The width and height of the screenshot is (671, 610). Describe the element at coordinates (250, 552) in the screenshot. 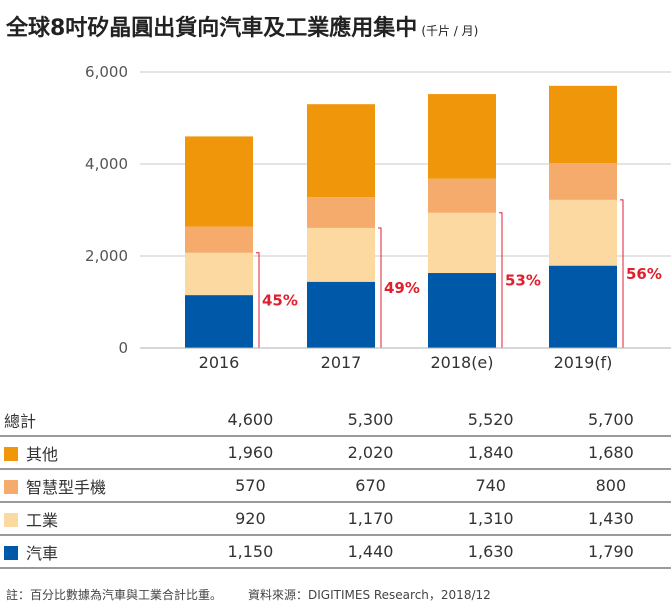

I see `cell-automotive-2016: 1,150` at that location.